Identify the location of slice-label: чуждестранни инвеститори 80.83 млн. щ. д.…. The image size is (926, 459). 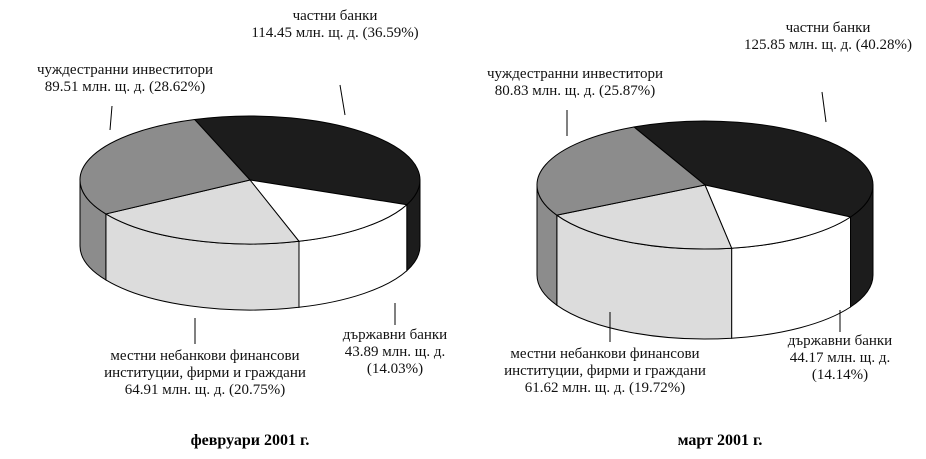
(575, 83).